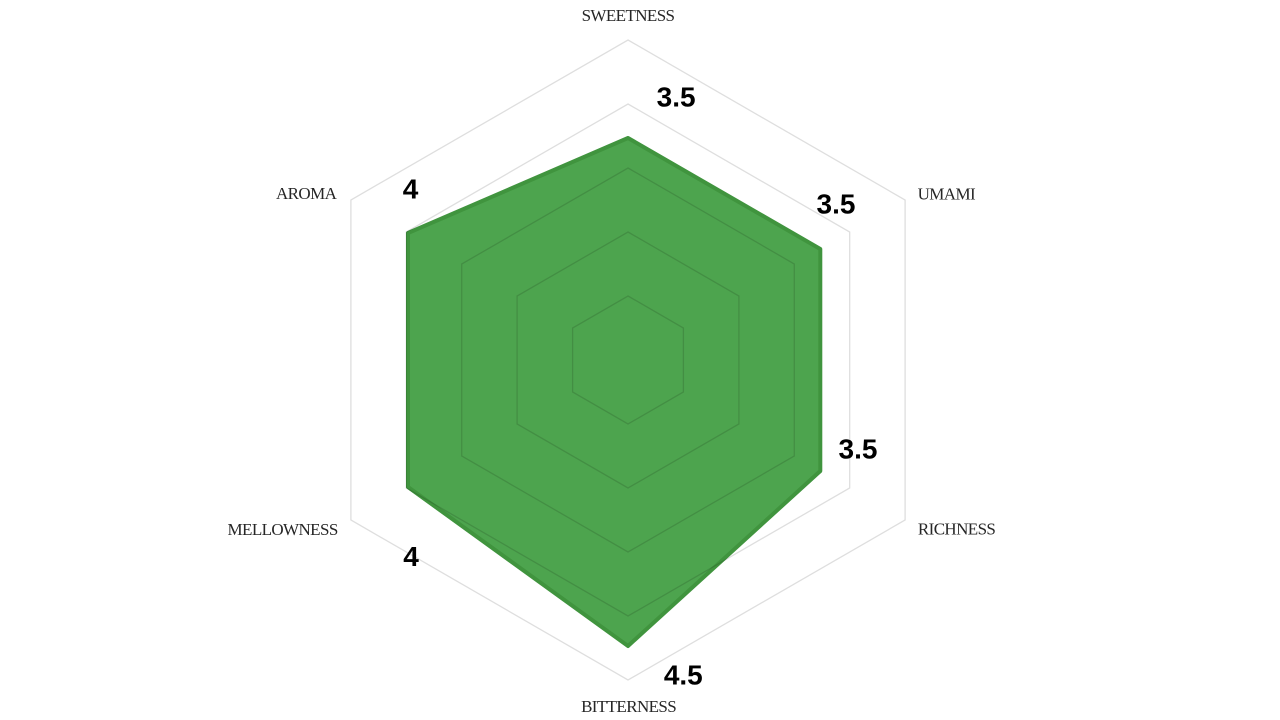 This screenshot has width=1280, height=720. What do you see at coordinates (947, 194) in the screenshot?
I see `svg-text: UMAMI` at bounding box center [947, 194].